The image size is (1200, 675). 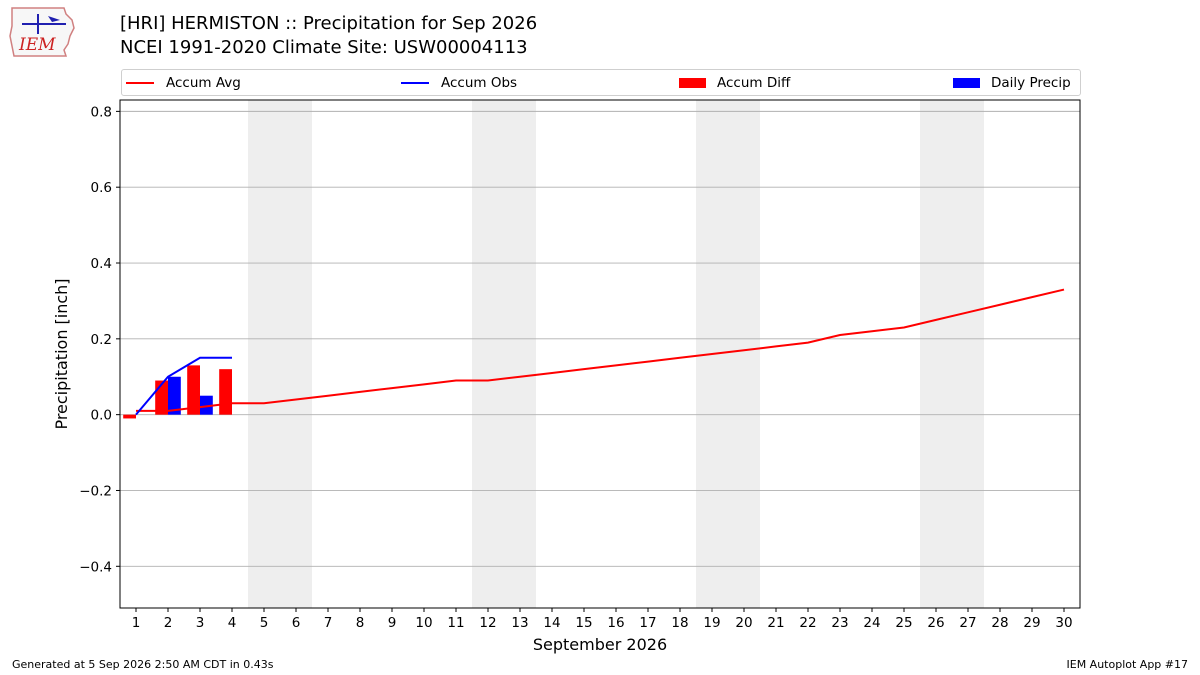 What do you see at coordinates (168, 623) in the screenshot?
I see `xtick-label-2: 2` at bounding box center [168, 623].